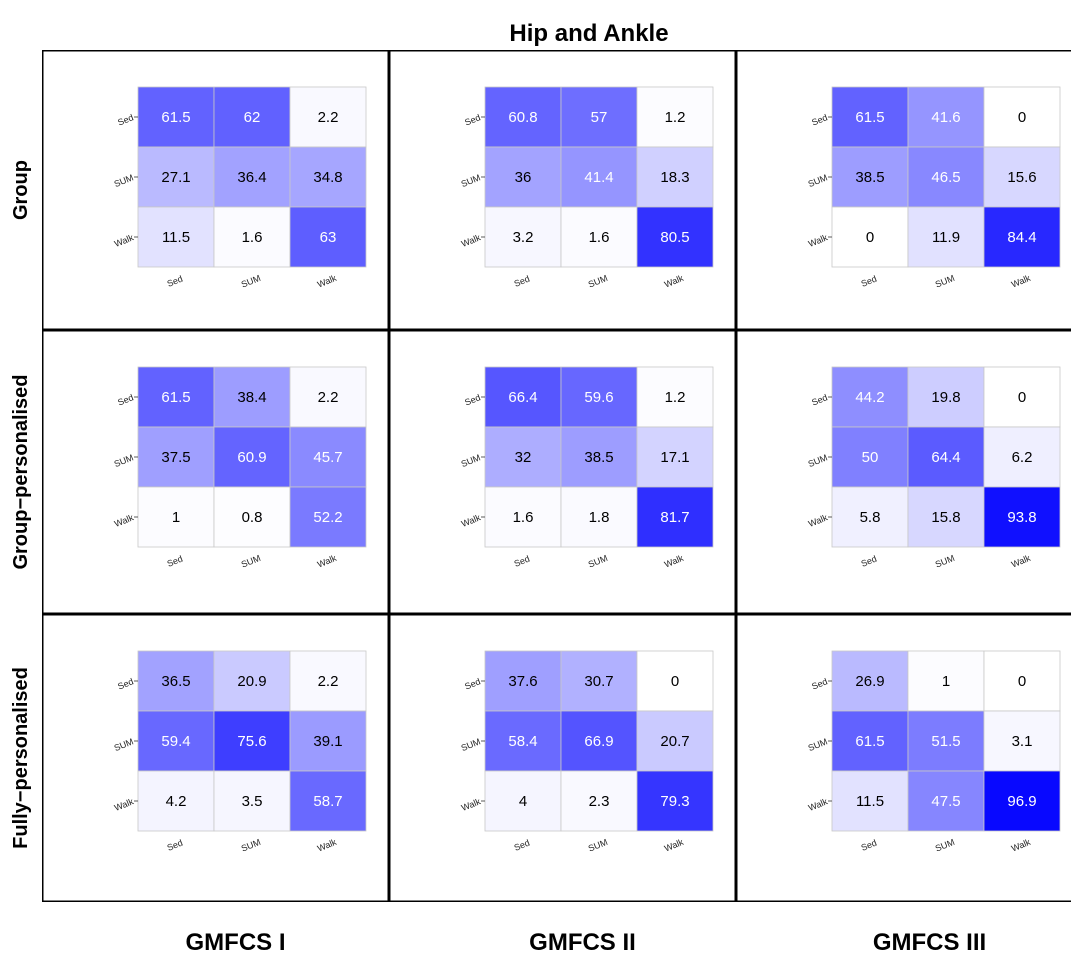 The width and height of the screenshot is (1071, 960). Describe the element at coordinates (522, 681) in the screenshot. I see `cell-value-label: 37.6` at that location.